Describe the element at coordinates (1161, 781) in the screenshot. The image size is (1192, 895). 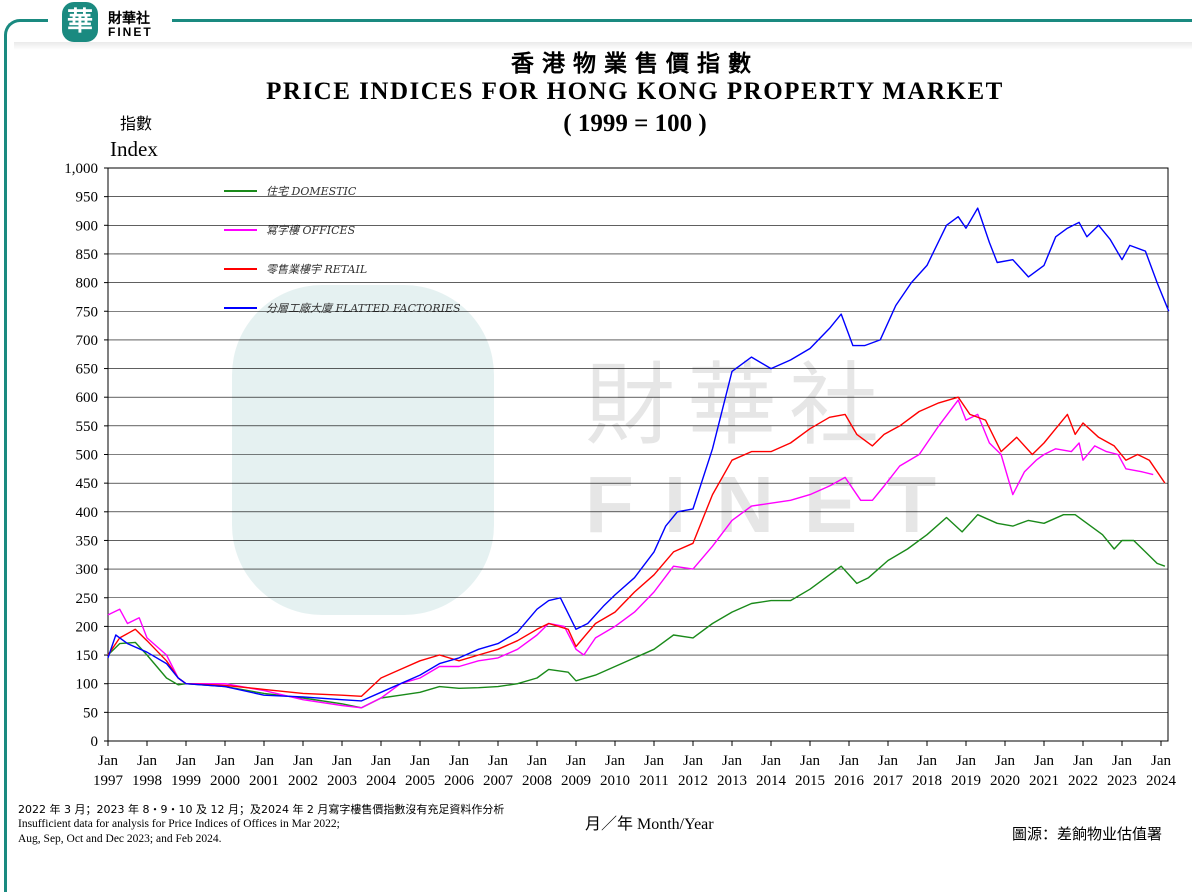
I see `x-tick-label: 2024` at that location.